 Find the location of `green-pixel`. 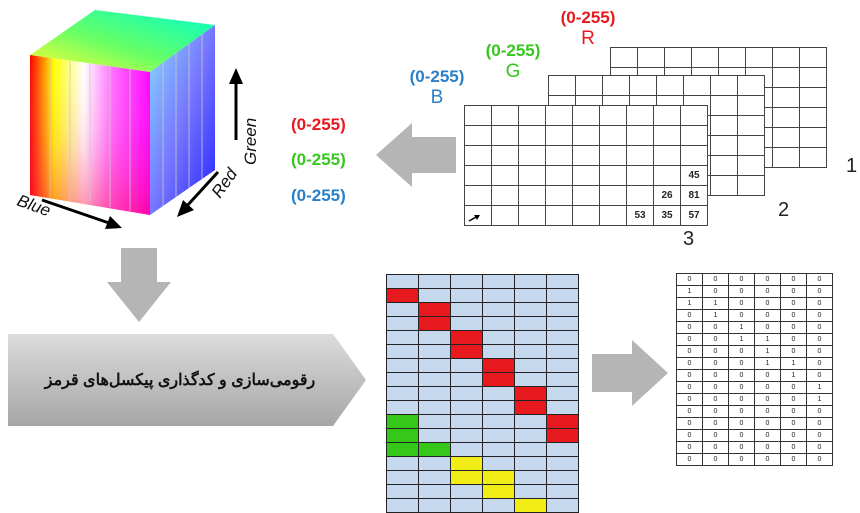

green-pixel is located at coordinates (434, 449).